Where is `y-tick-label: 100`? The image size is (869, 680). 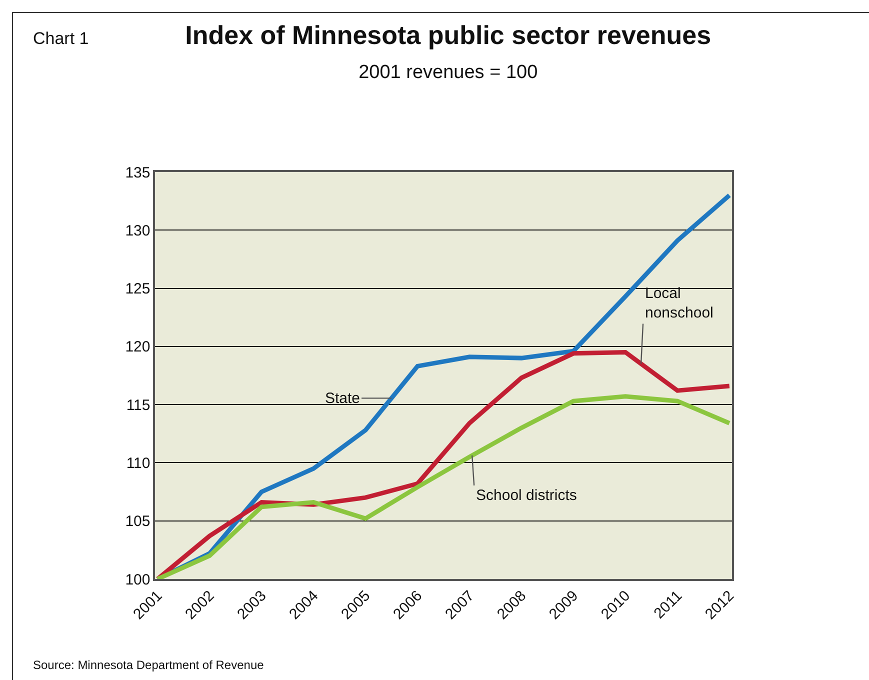 y-tick-label: 100 is located at coordinates (137, 579).